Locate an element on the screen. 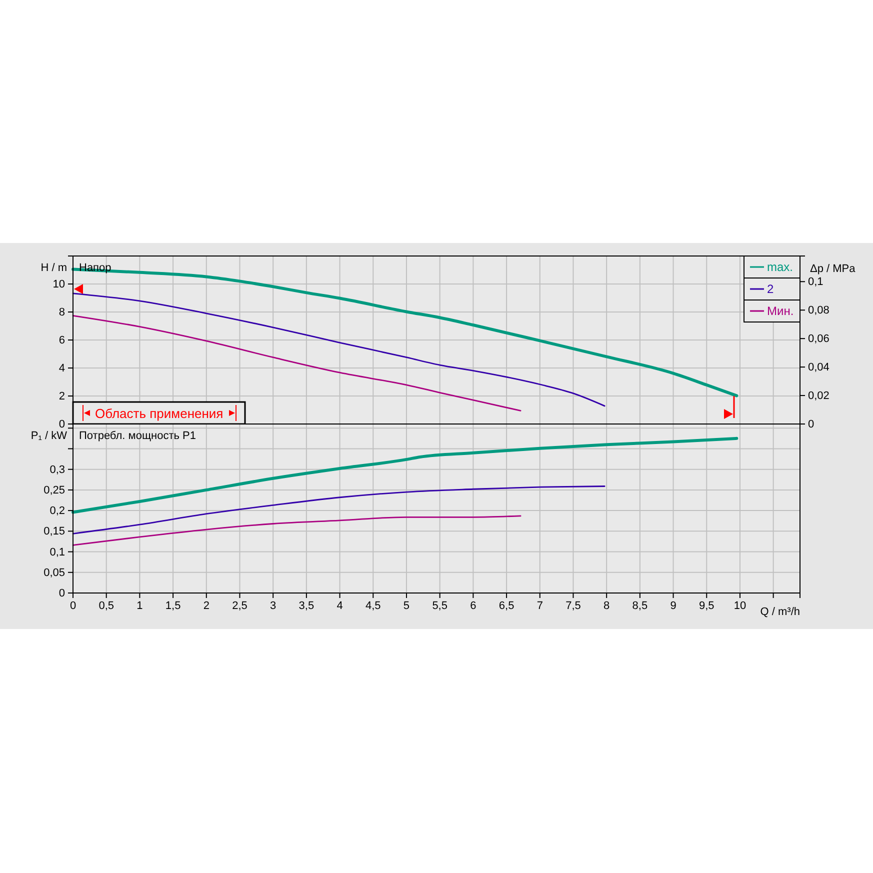 The width and height of the screenshot is (873, 873). y2-axis-title: Δp / MPa is located at coordinates (833, 269).